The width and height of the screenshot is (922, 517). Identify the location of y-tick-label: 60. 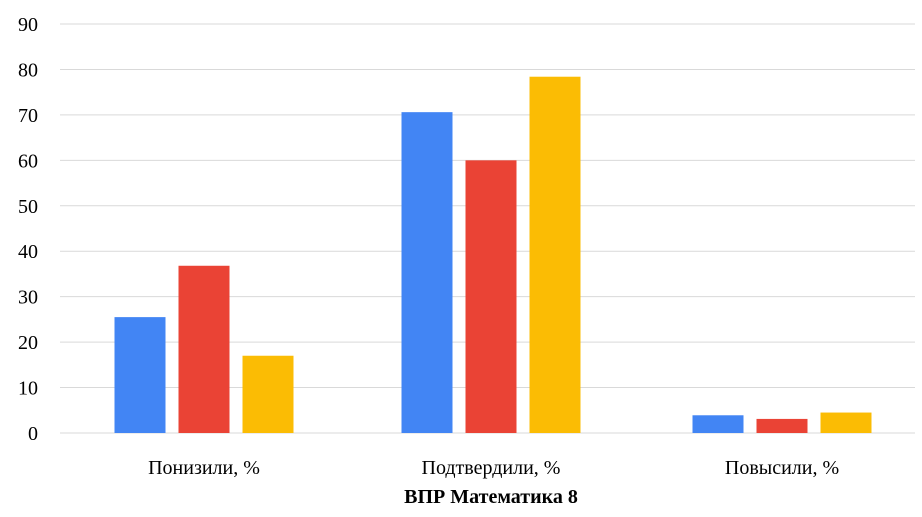
(28, 161).